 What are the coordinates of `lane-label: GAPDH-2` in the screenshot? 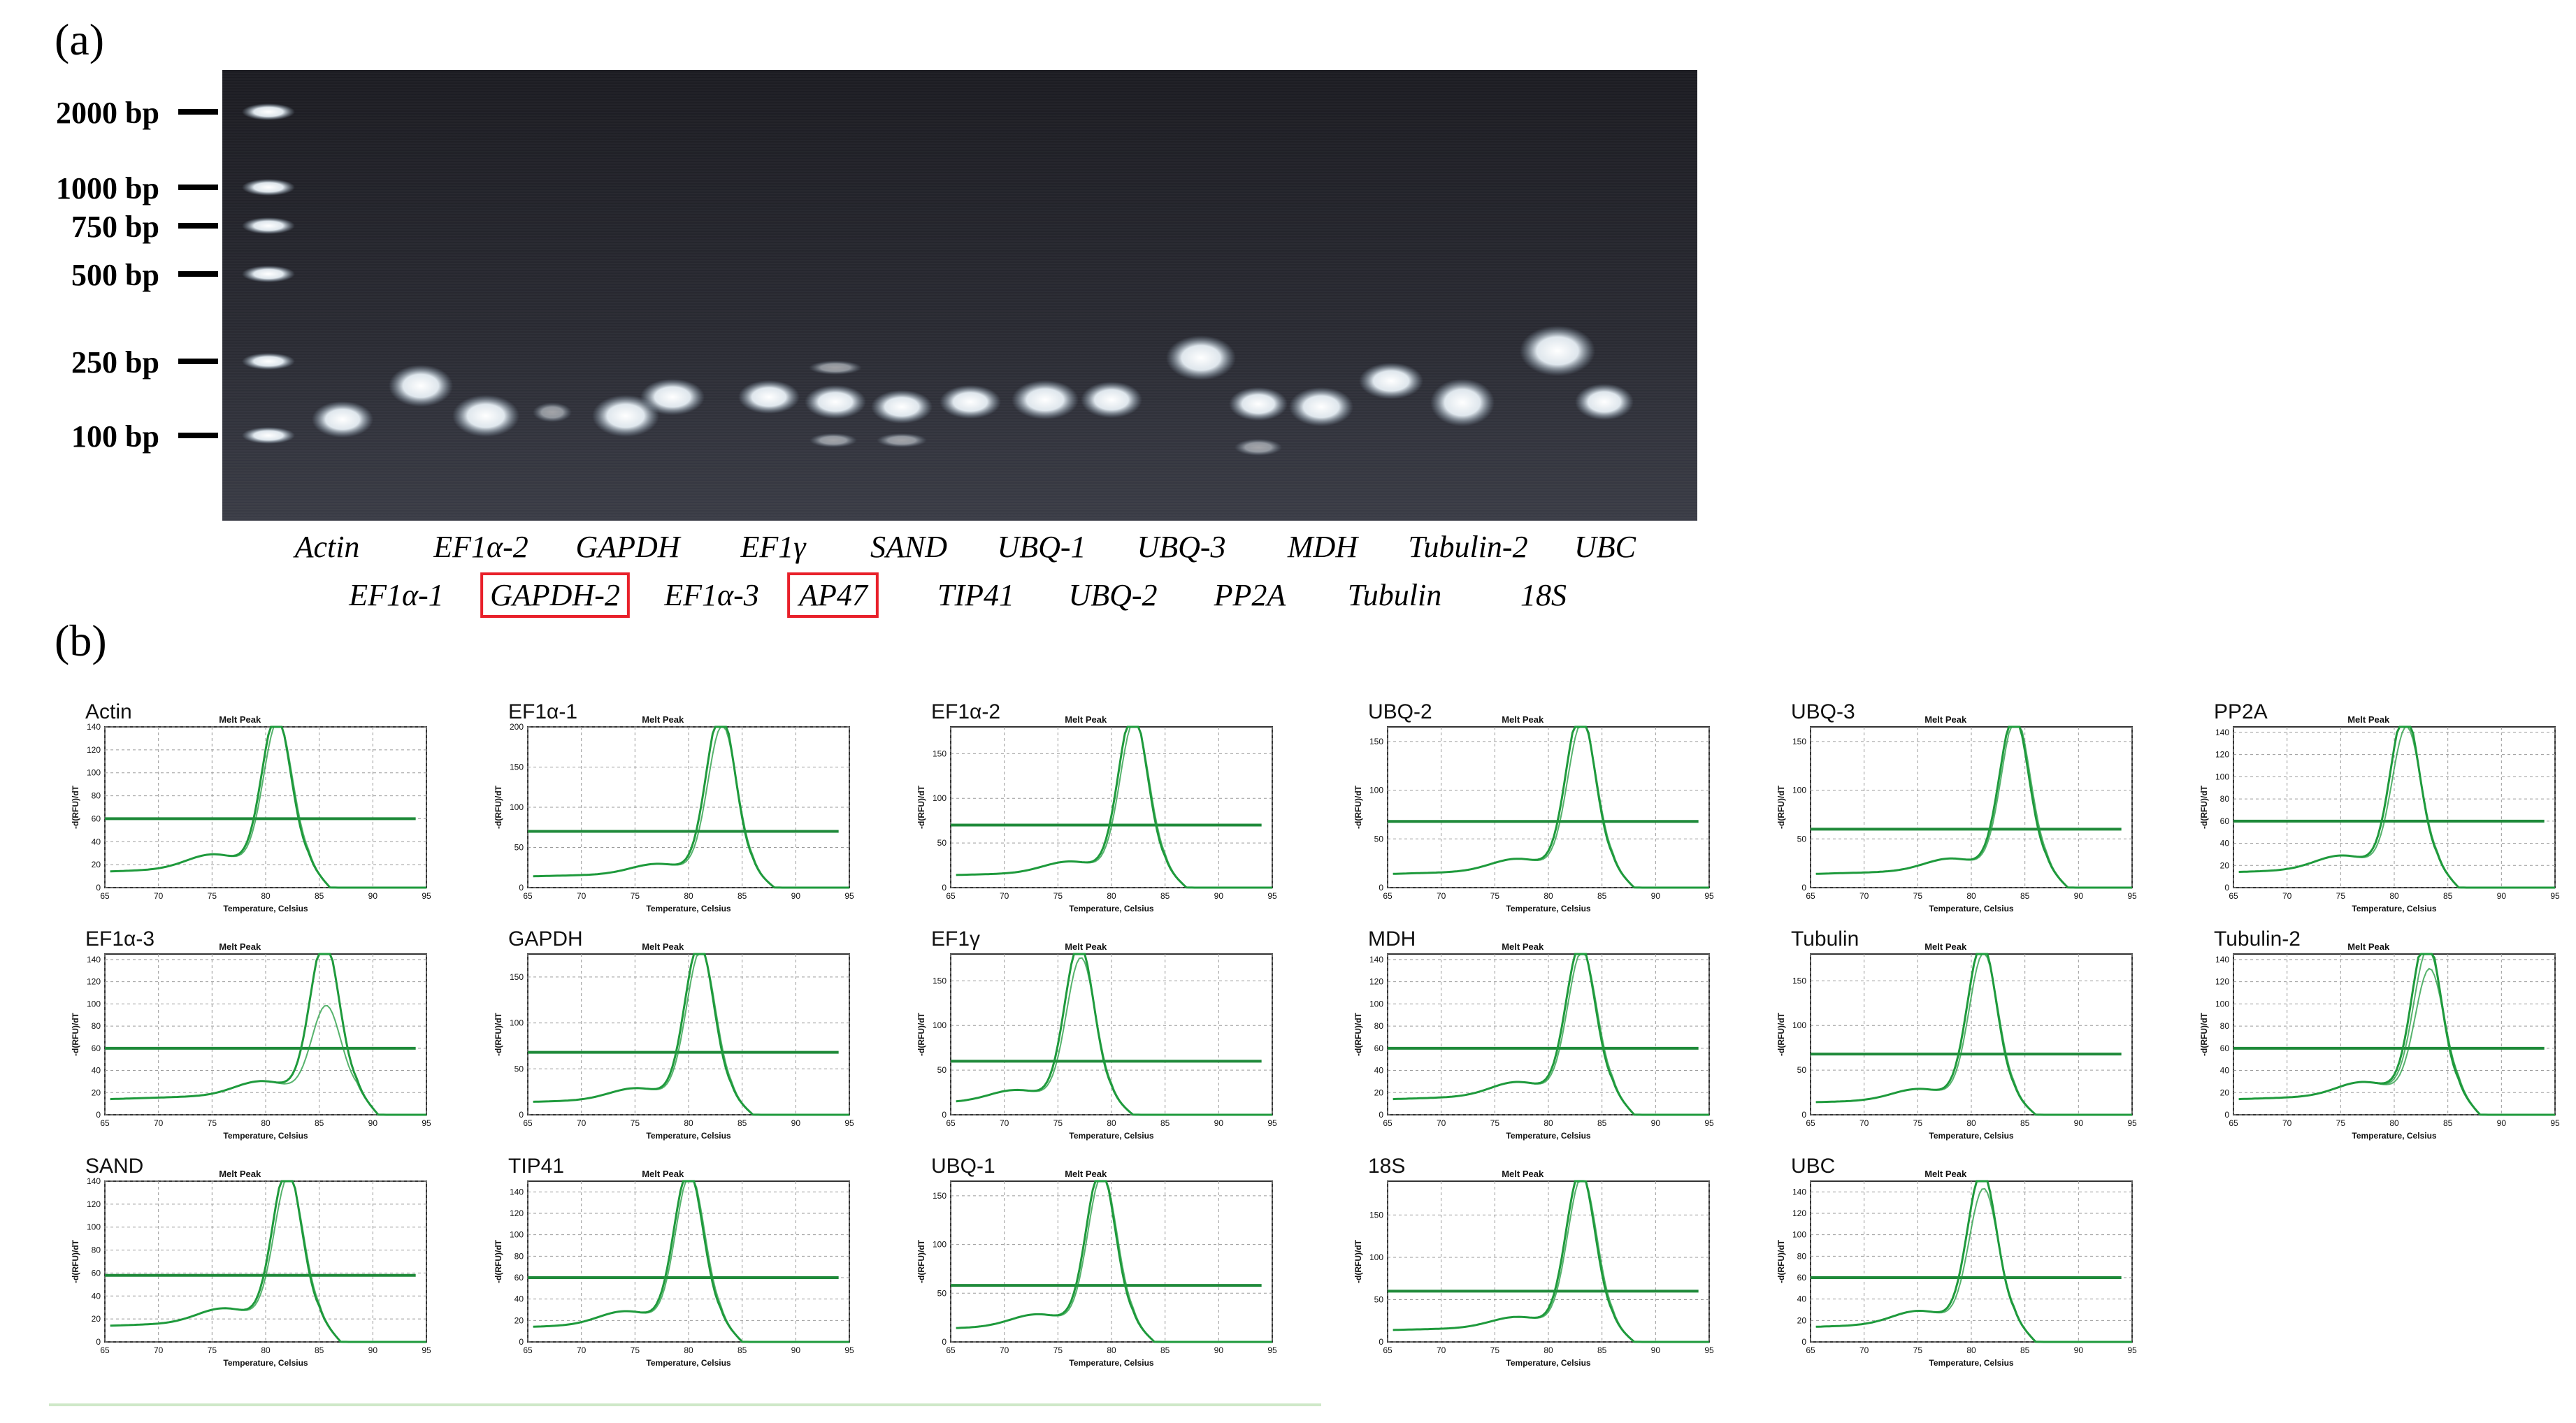 It's located at (555, 595).